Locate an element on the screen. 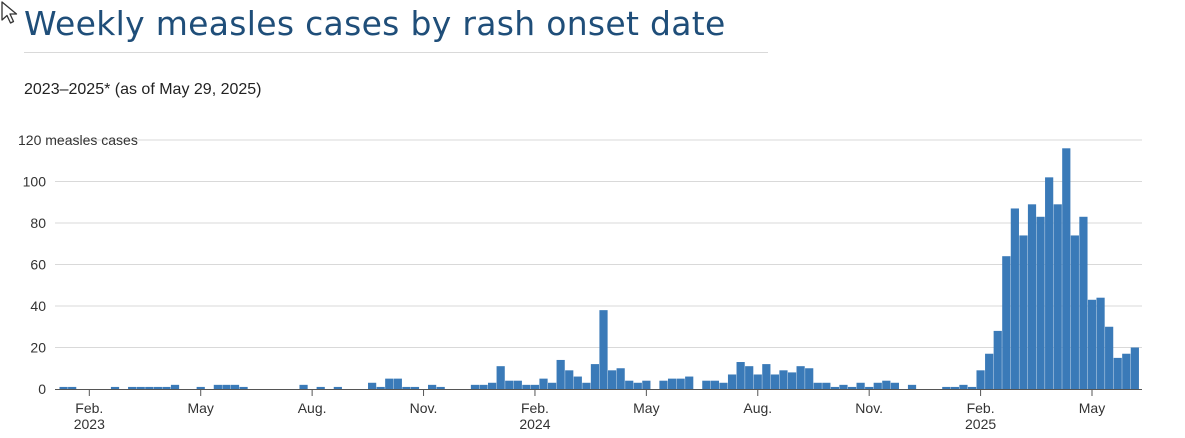 This screenshot has width=1185, height=438. x-tick-year-label: 2023 is located at coordinates (89, 424).